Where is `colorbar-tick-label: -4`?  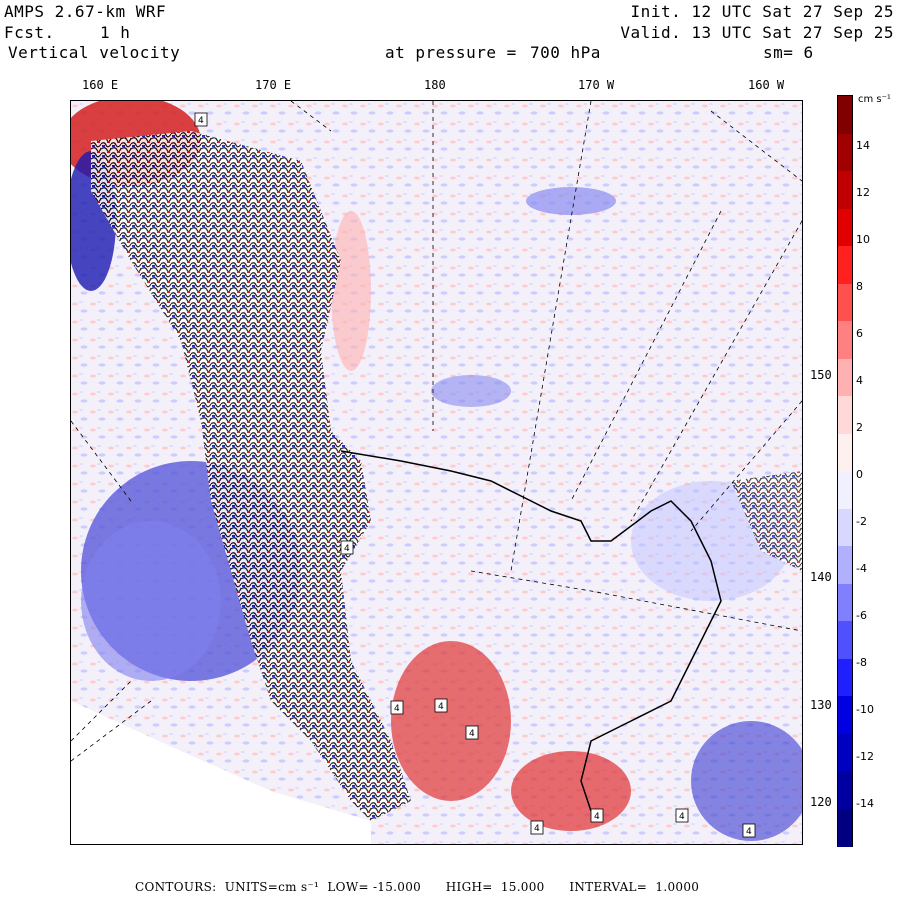 colorbar-tick-label: -4 is located at coordinates (861, 568).